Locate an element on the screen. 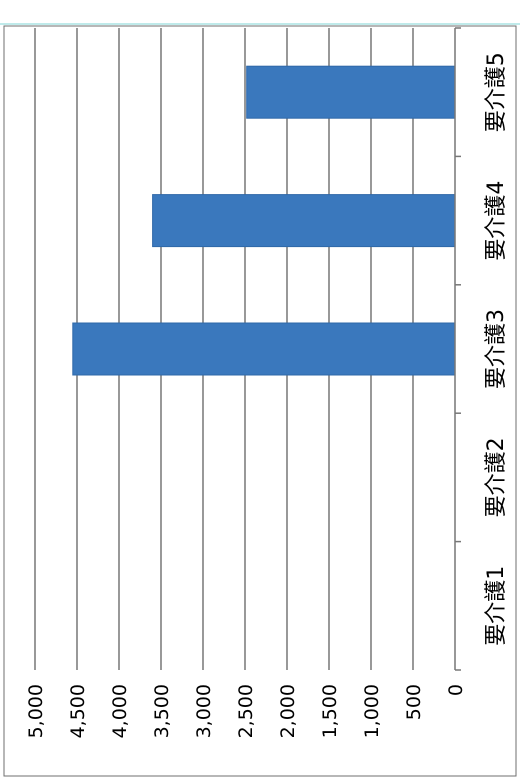 The width and height of the screenshot is (520, 784). category-axis is located at coordinates (457, 349).